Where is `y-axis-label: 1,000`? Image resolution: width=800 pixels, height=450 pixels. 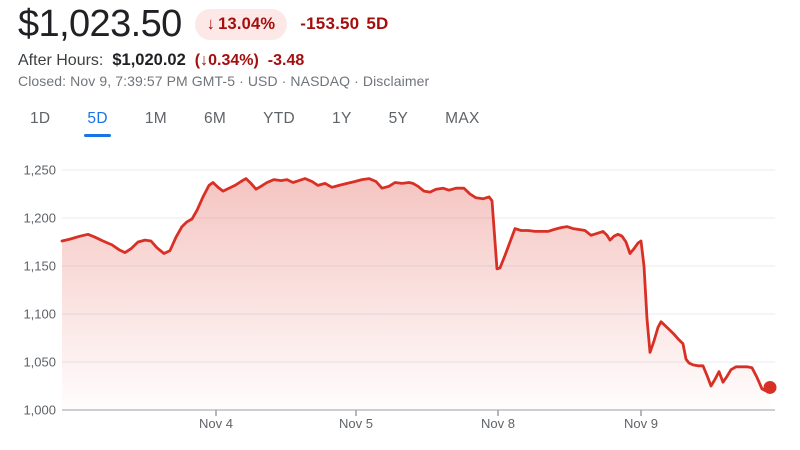 y-axis-label: 1,000 is located at coordinates (39, 410).